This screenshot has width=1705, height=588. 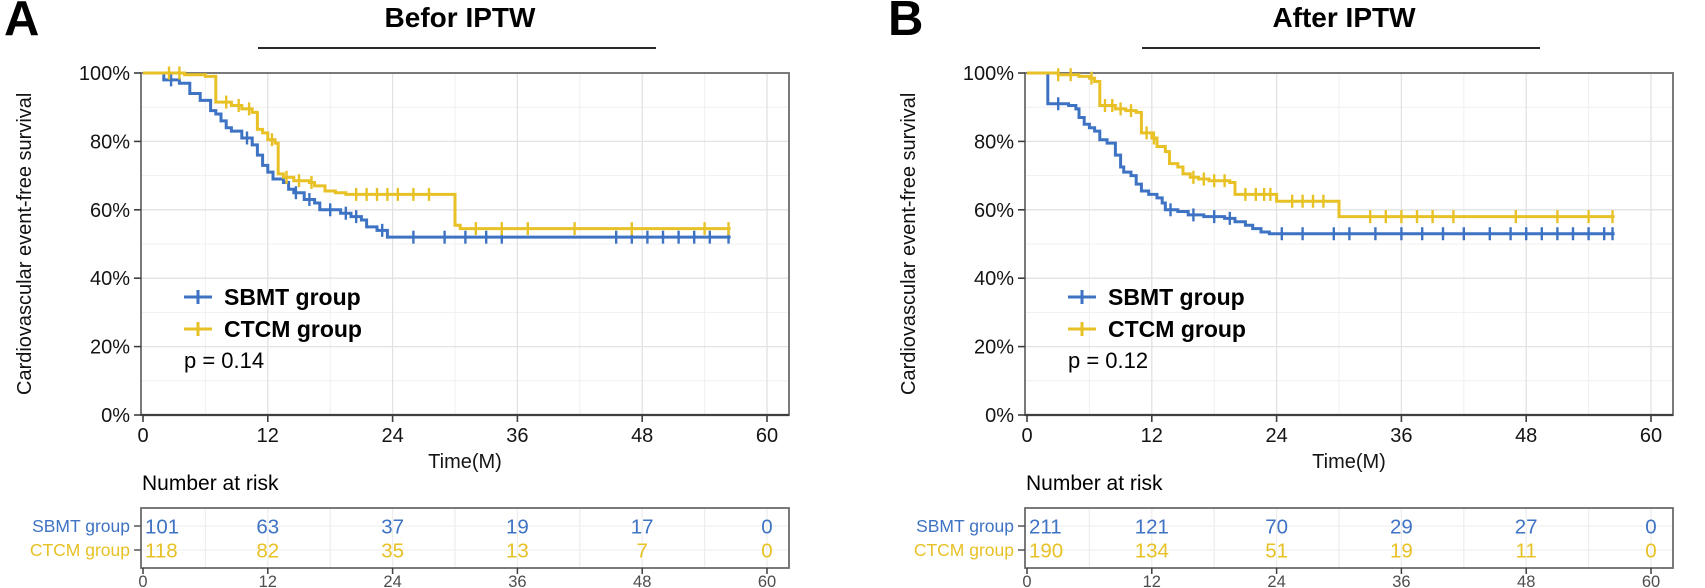 What do you see at coordinates (1276, 551) in the screenshot?
I see `risk-count: 51` at bounding box center [1276, 551].